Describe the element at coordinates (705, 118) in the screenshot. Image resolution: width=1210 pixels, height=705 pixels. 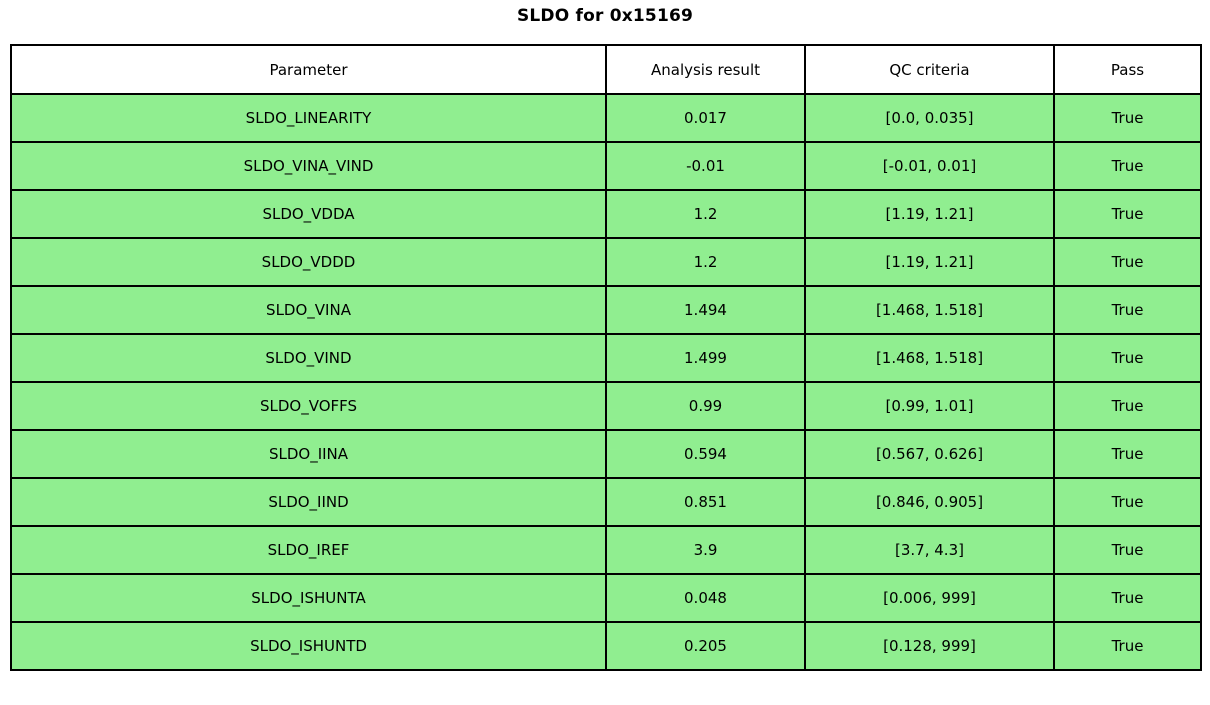
I see `cell-result: 0.017` at that location.